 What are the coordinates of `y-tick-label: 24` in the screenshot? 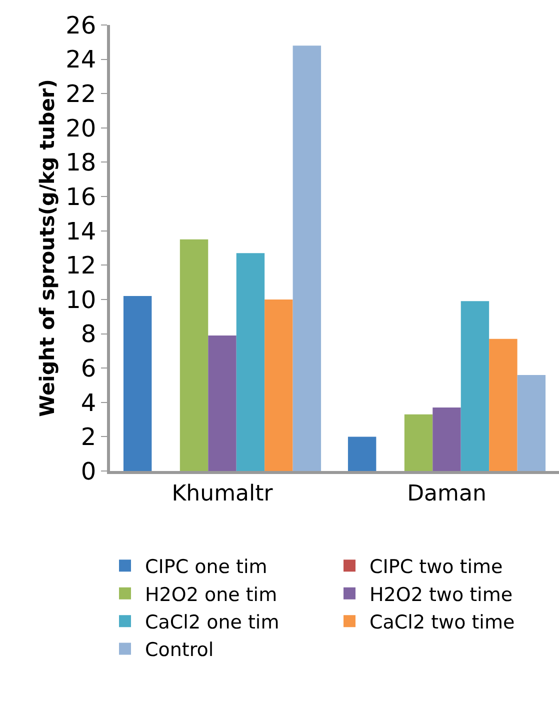 It's located at (81, 60).